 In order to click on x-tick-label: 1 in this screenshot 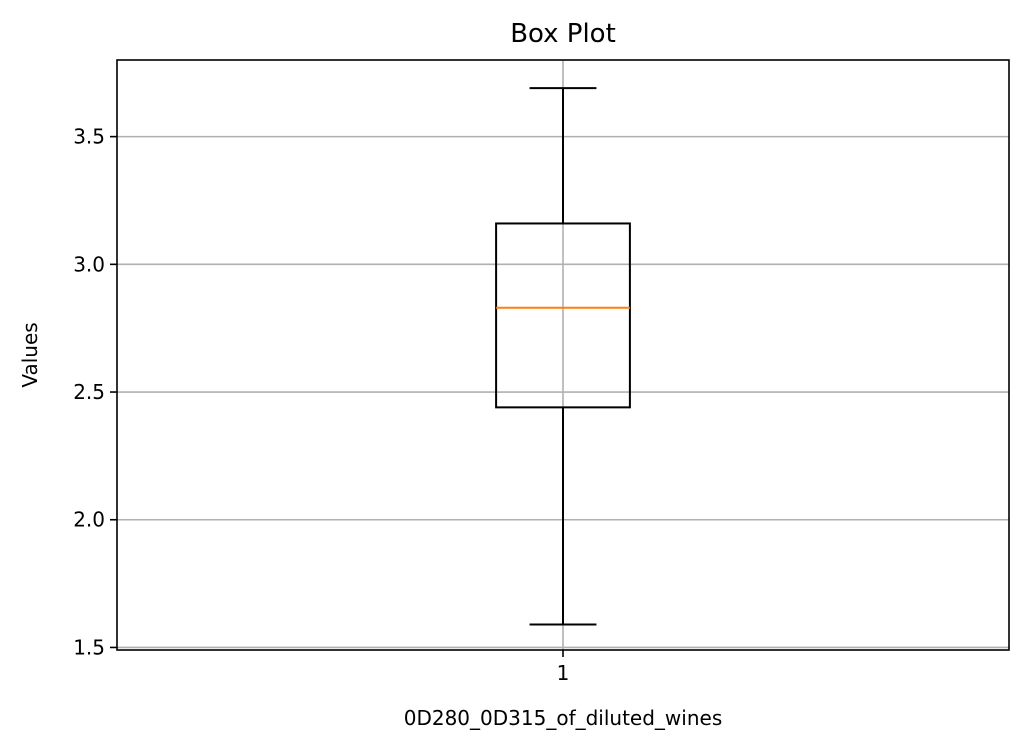, I will do `click(563, 673)`.